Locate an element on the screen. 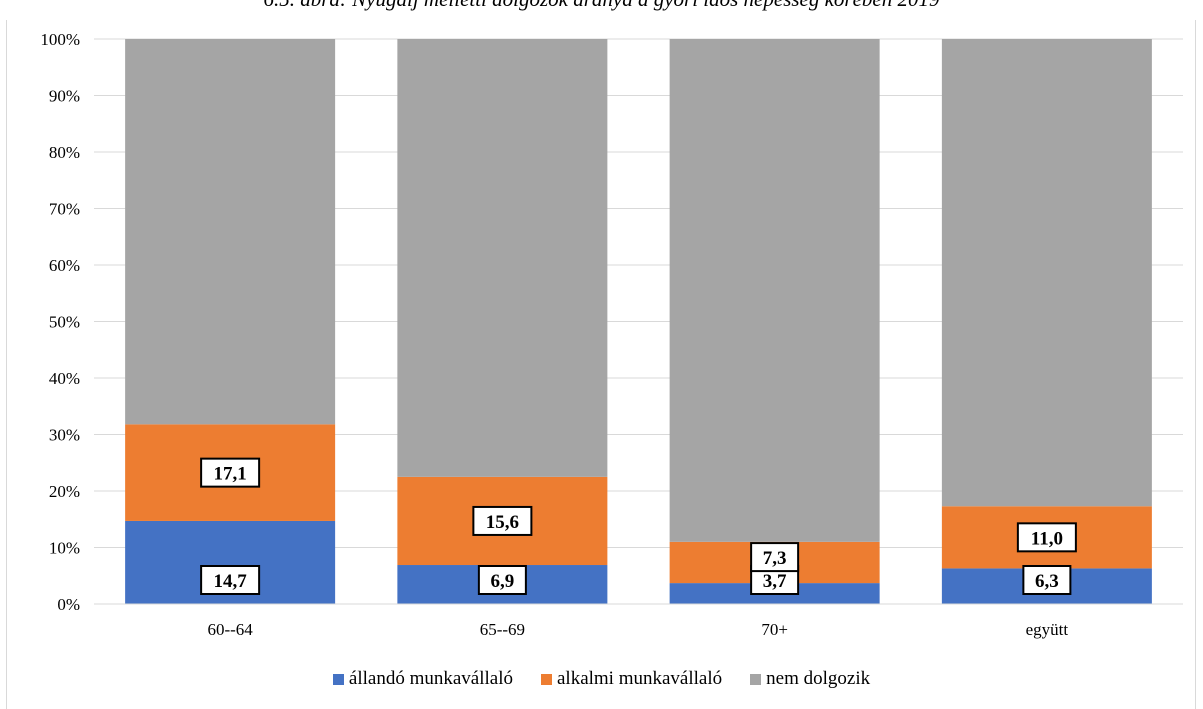 The height and width of the screenshot is (709, 1203). data-label: 7,3 is located at coordinates (775, 558).